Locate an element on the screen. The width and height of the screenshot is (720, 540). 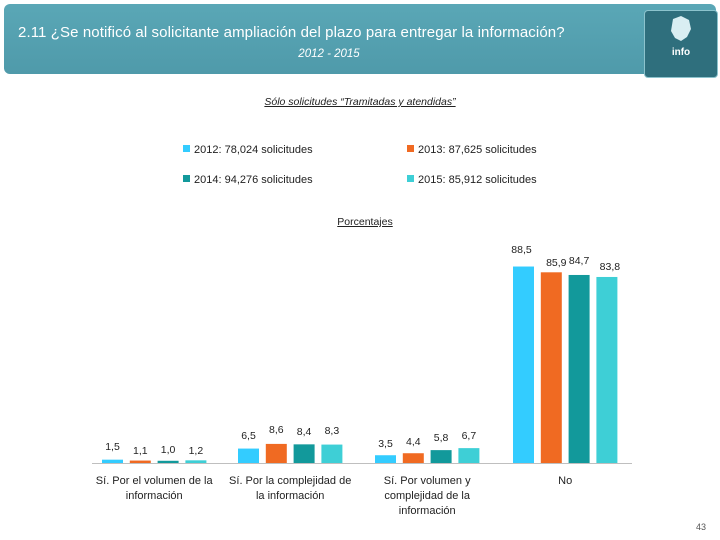
year-range: 2012 - 2015 is located at coordinates (329, 54).